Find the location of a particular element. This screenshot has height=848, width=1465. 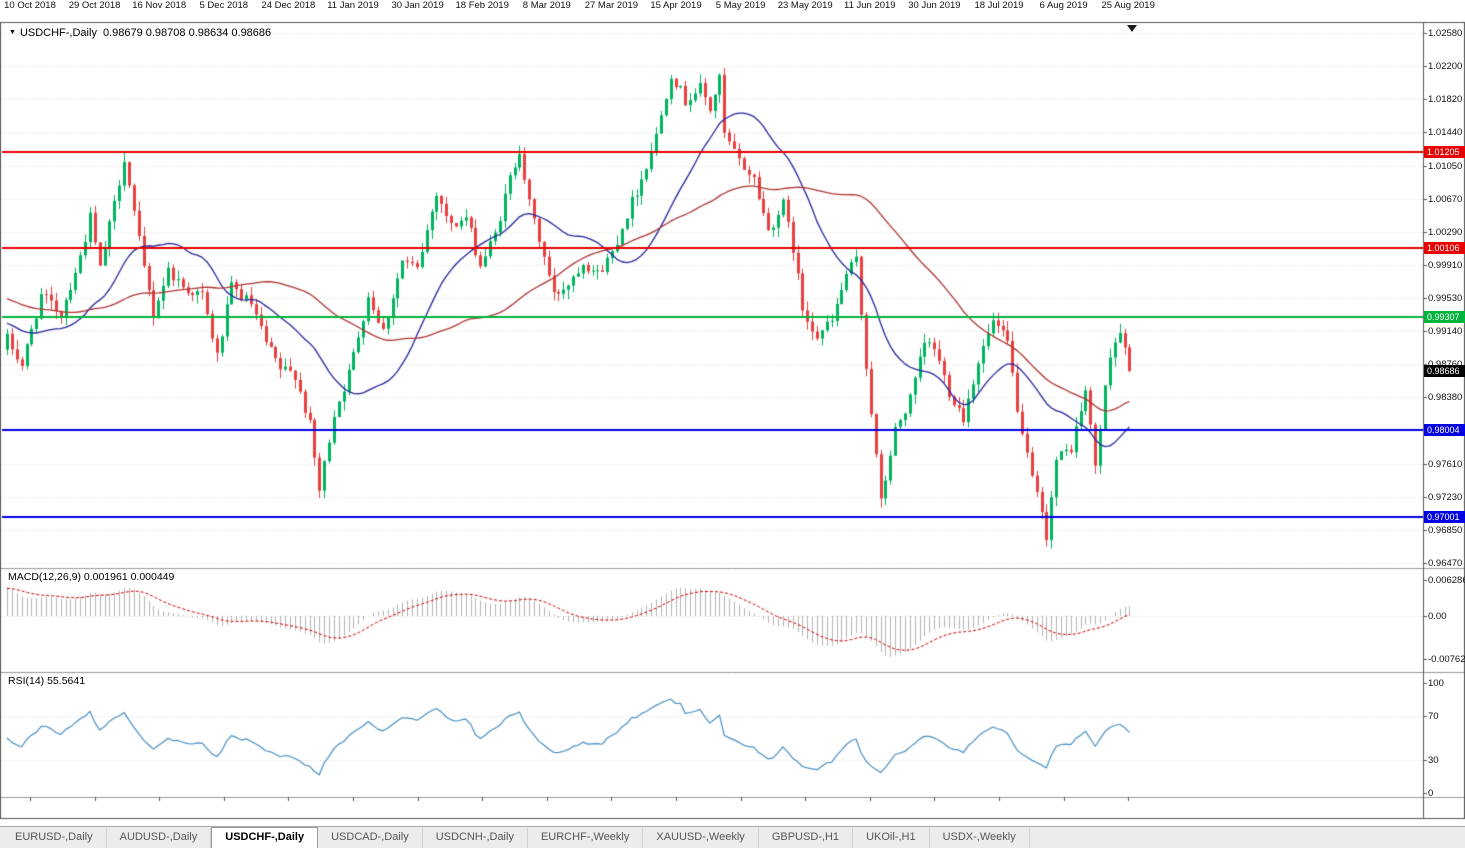

macd-label: MACD(12,26,9) 0.001961 0.000449 is located at coordinates (91, 577).